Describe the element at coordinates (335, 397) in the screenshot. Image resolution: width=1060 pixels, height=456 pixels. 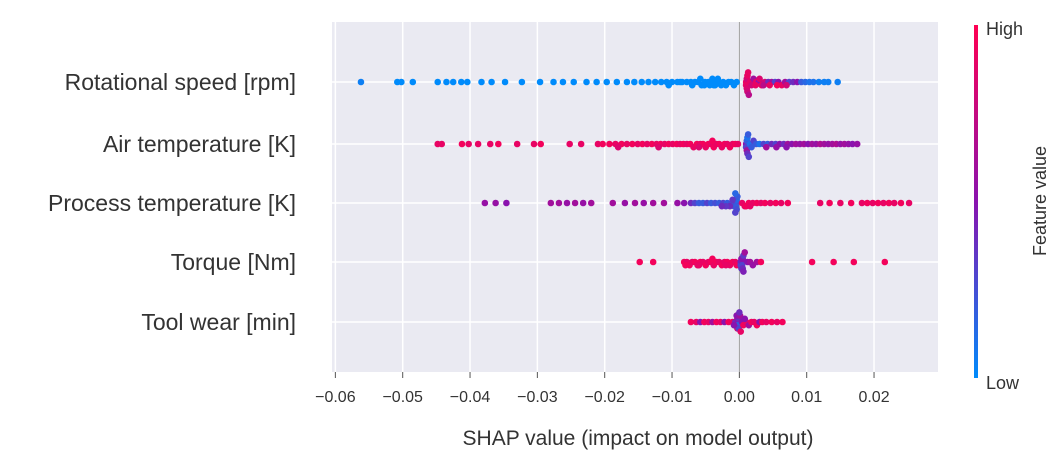
I see `x-tick-label: −0.06` at that location.